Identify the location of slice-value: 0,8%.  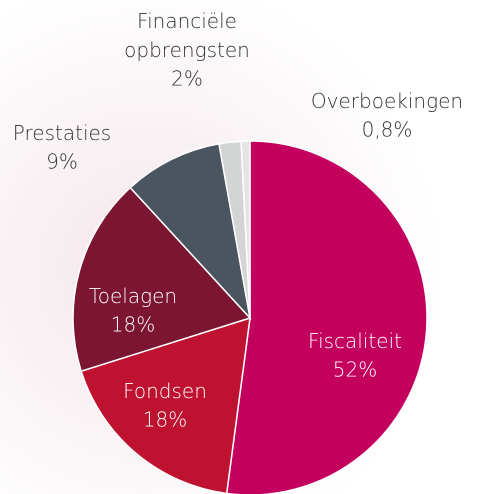
(387, 130).